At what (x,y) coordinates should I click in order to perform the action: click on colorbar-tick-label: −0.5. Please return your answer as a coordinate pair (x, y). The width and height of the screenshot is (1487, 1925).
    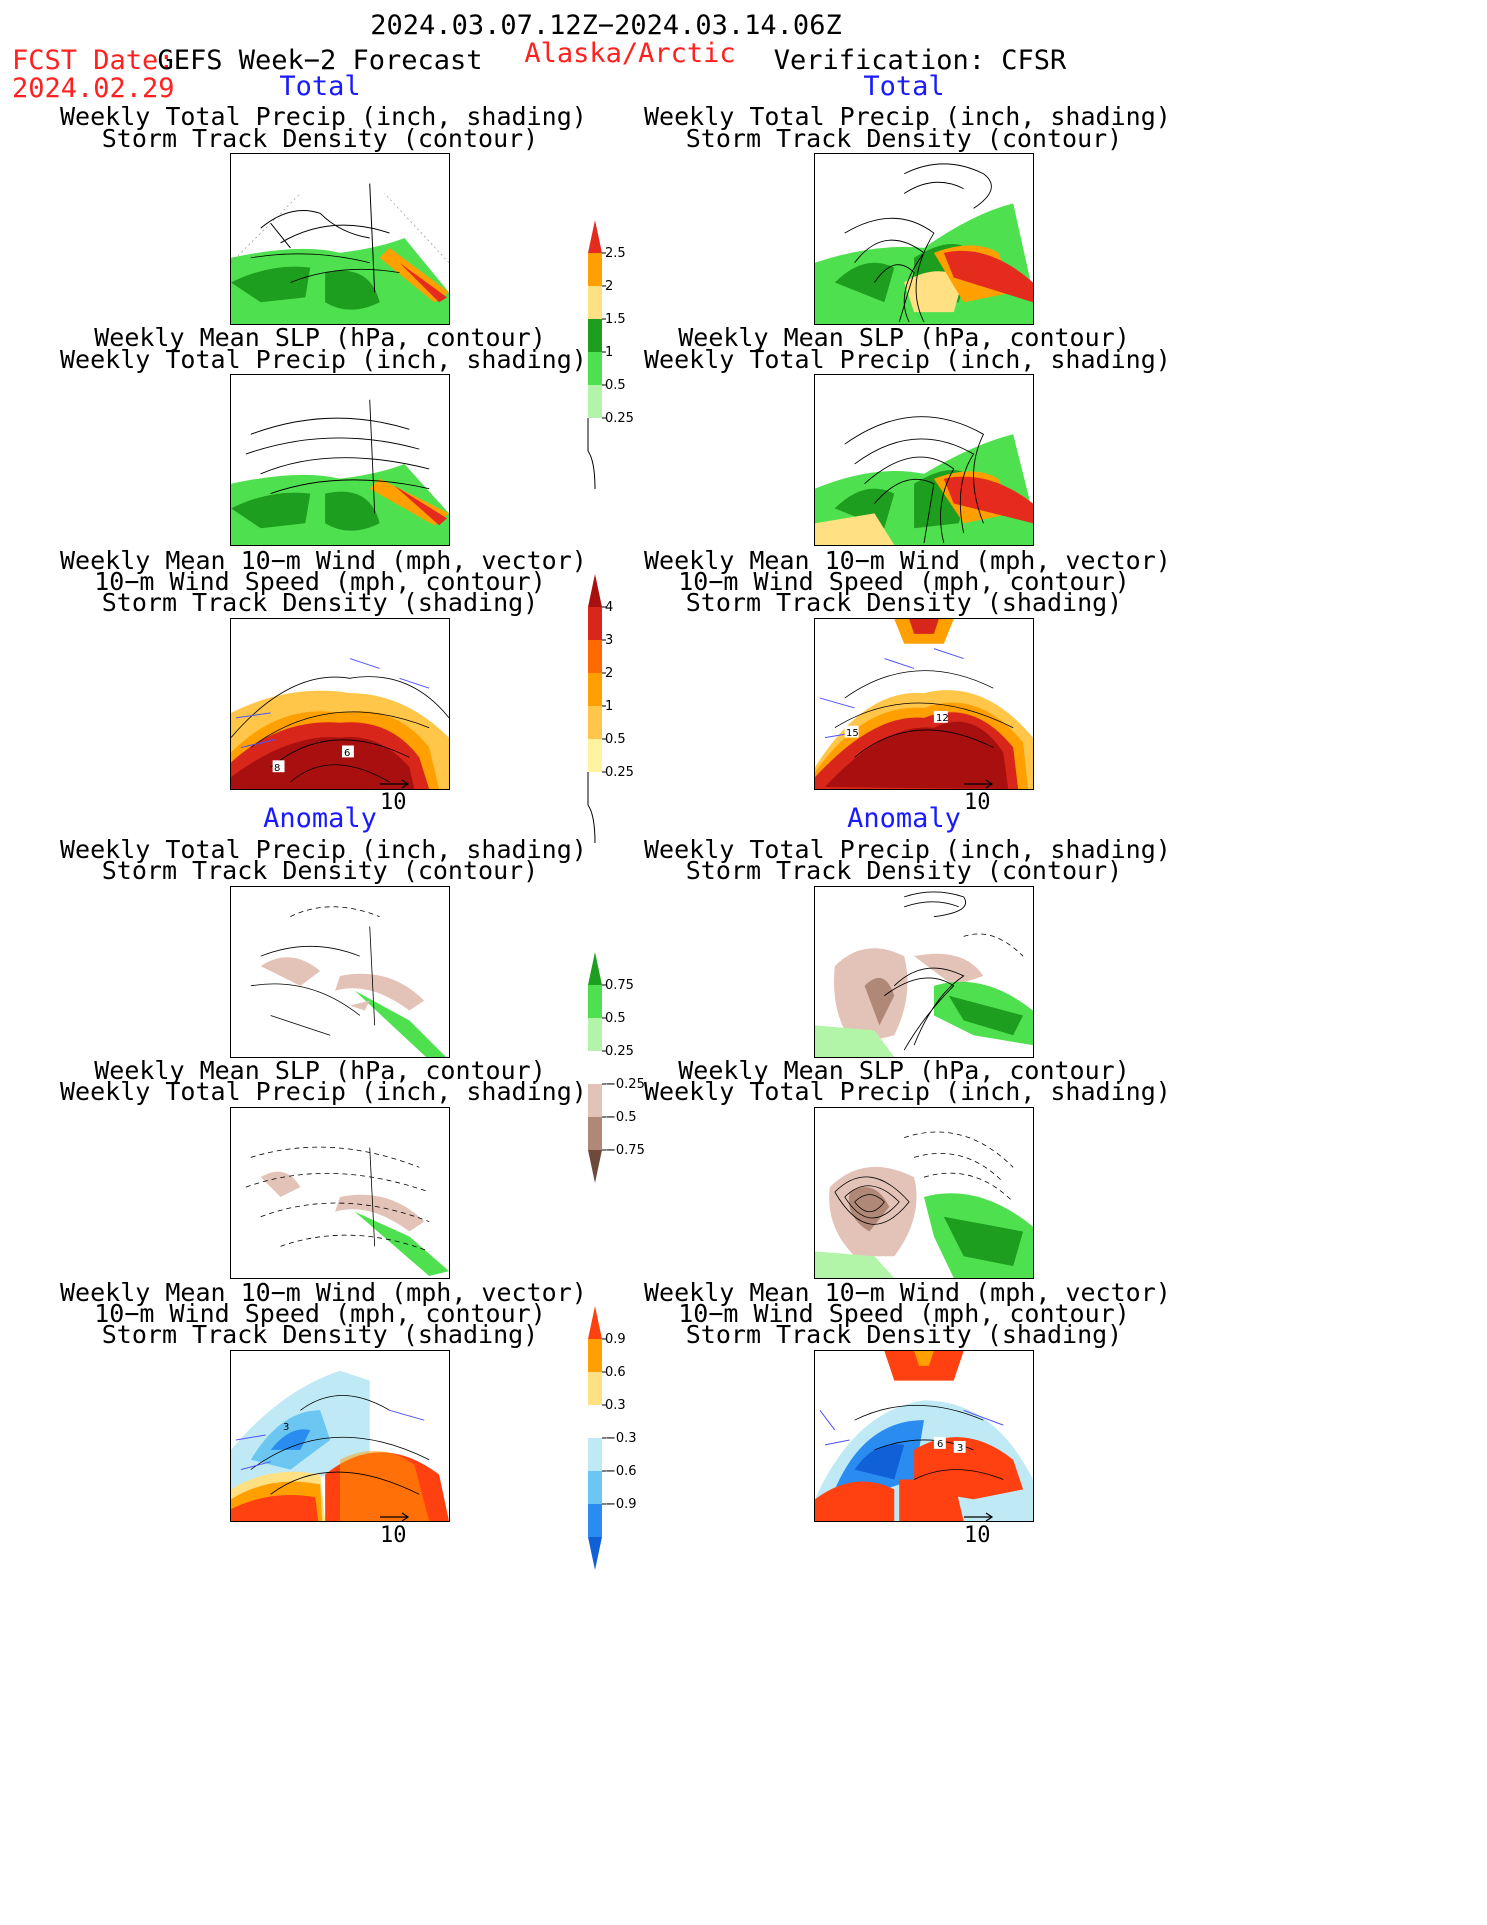
    Looking at the image, I should click on (621, 1117).